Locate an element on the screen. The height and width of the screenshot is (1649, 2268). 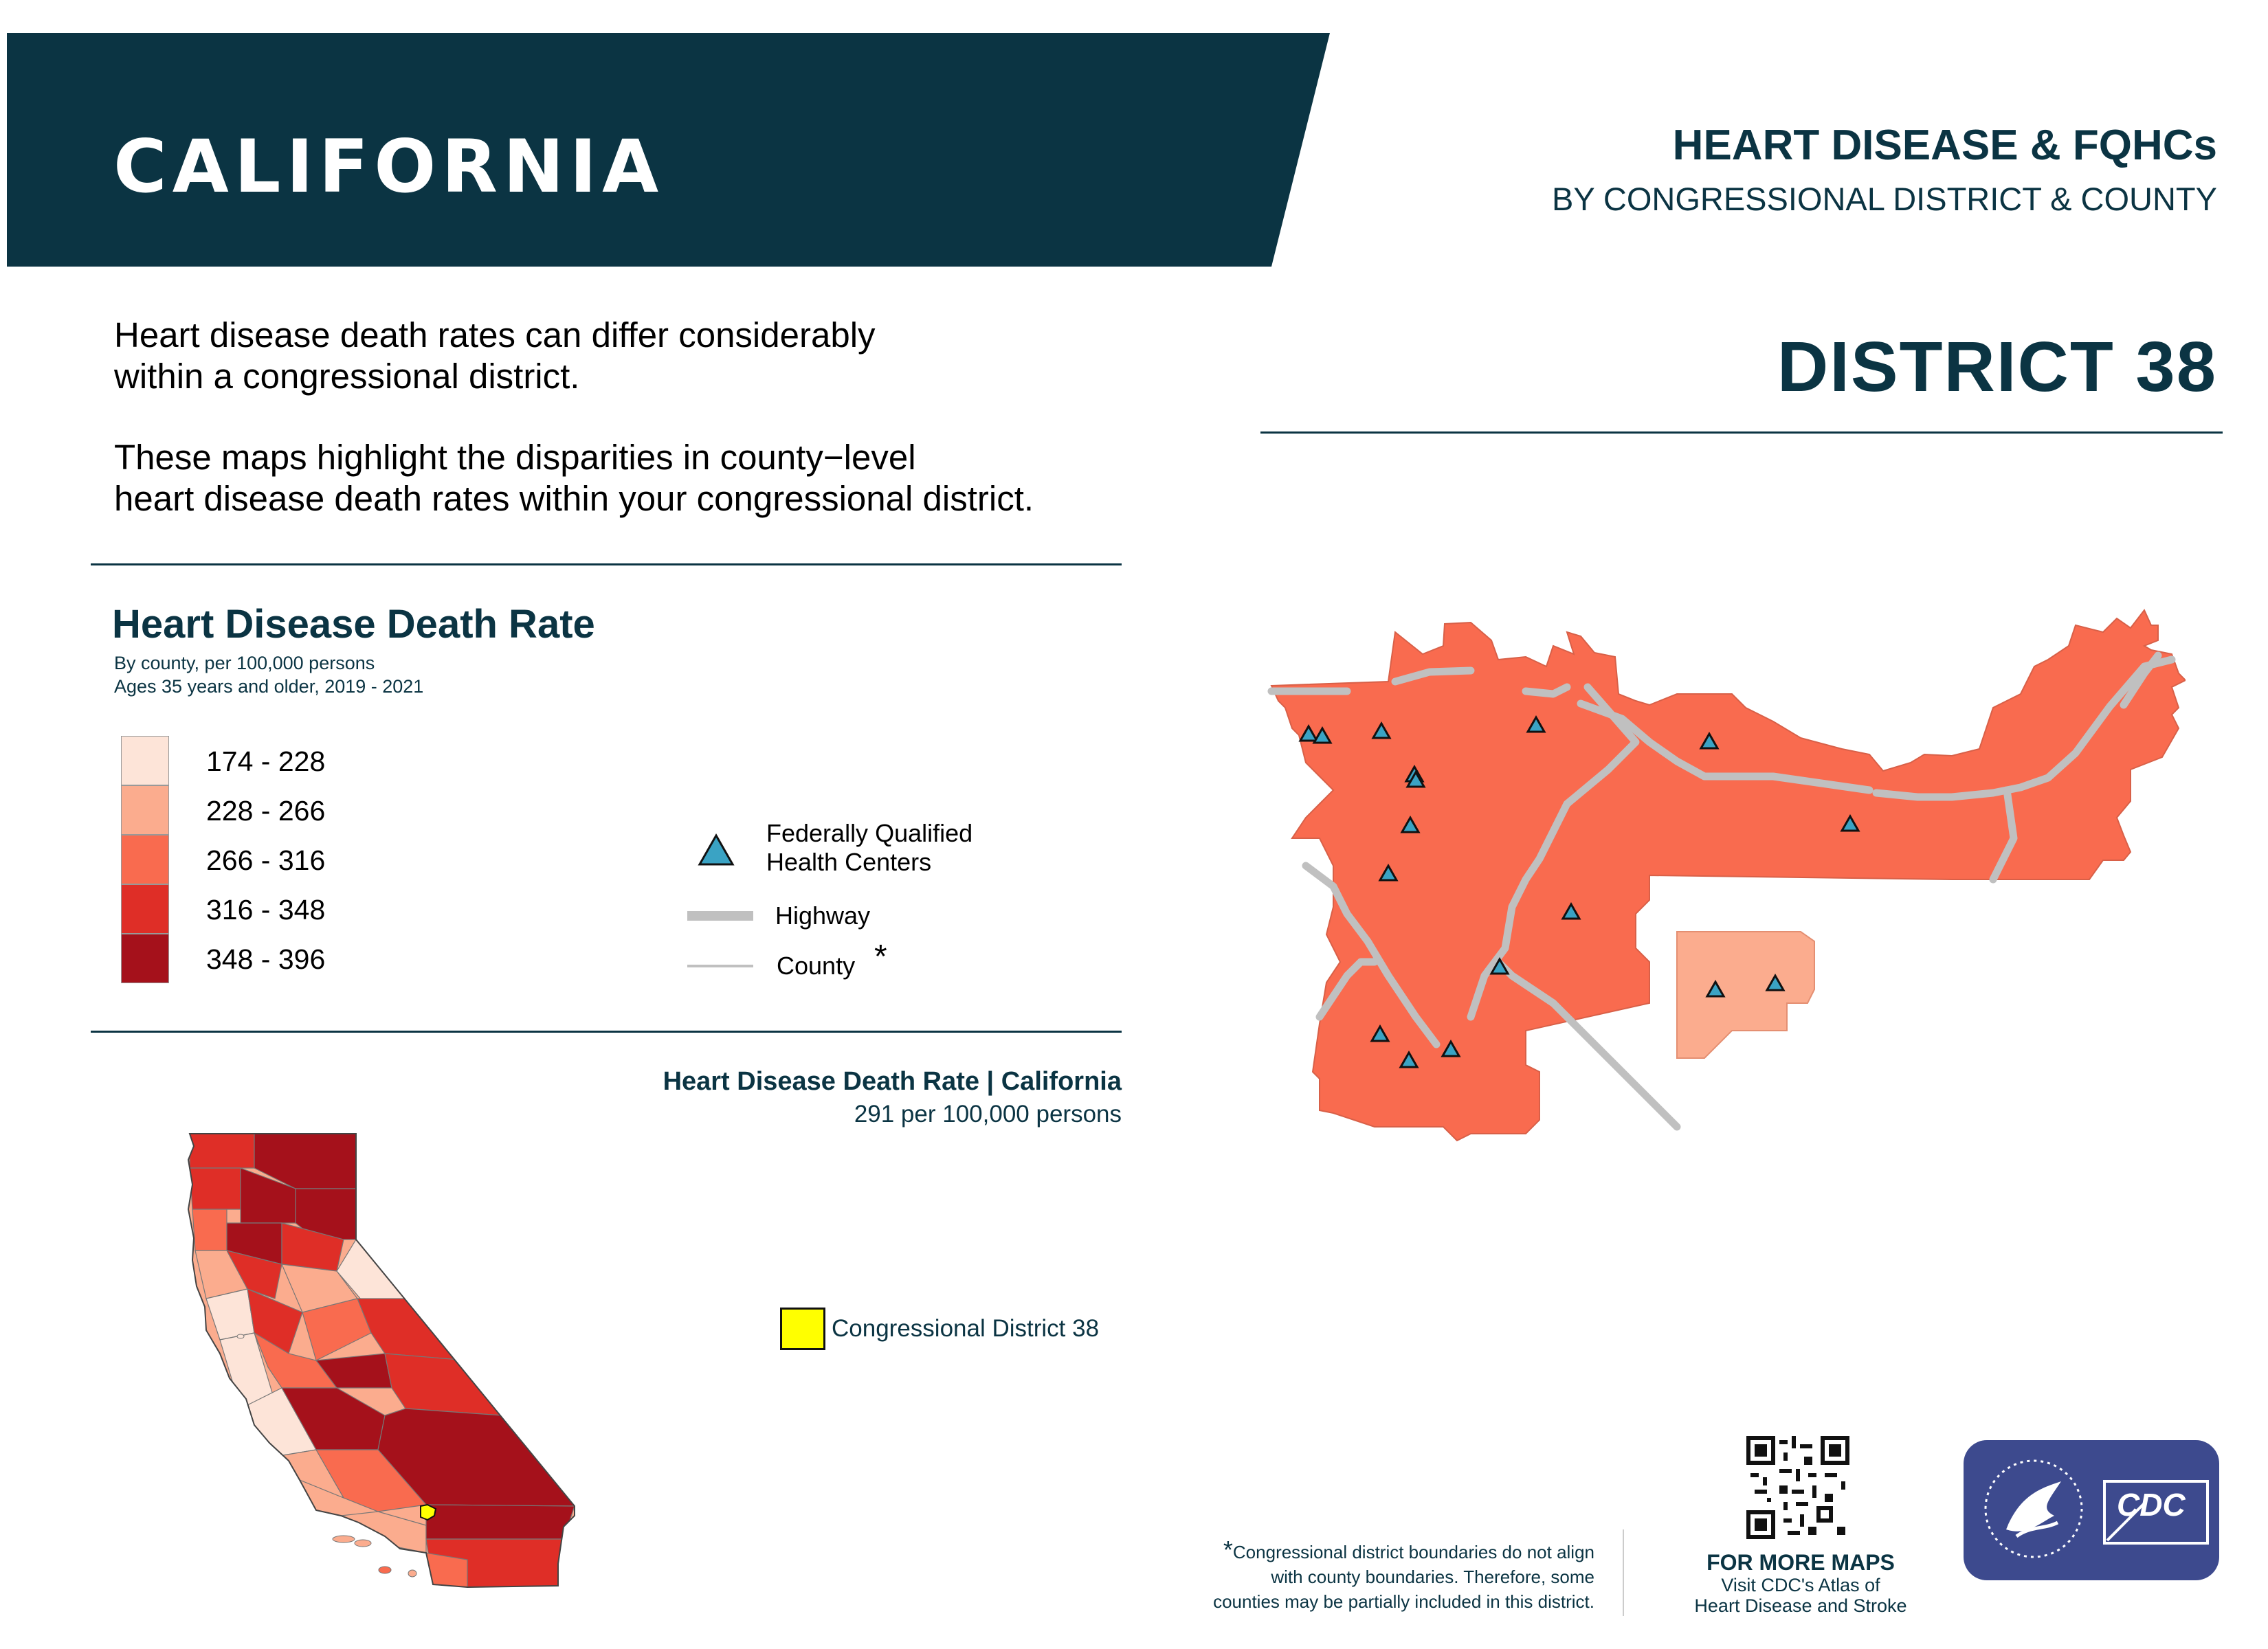
page-subtitle: BY CONGRESSIONAL DISTRICT & COUNTY is located at coordinates (1884, 199).